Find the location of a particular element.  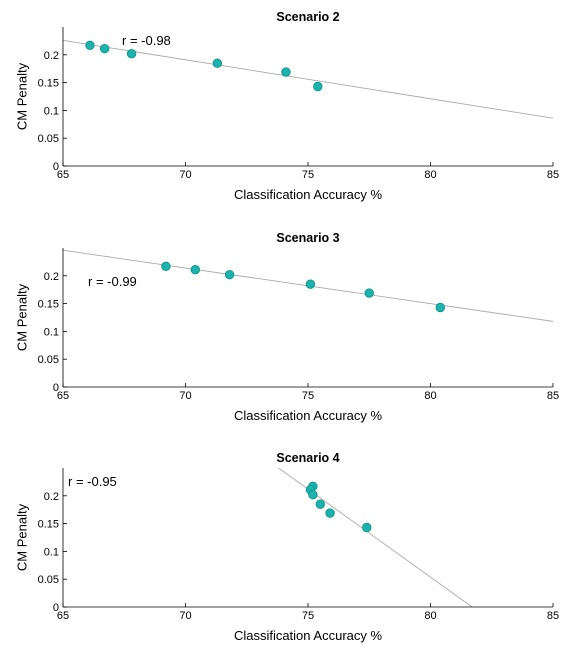

correlation-annotation: r = -0.98 is located at coordinates (146, 40).